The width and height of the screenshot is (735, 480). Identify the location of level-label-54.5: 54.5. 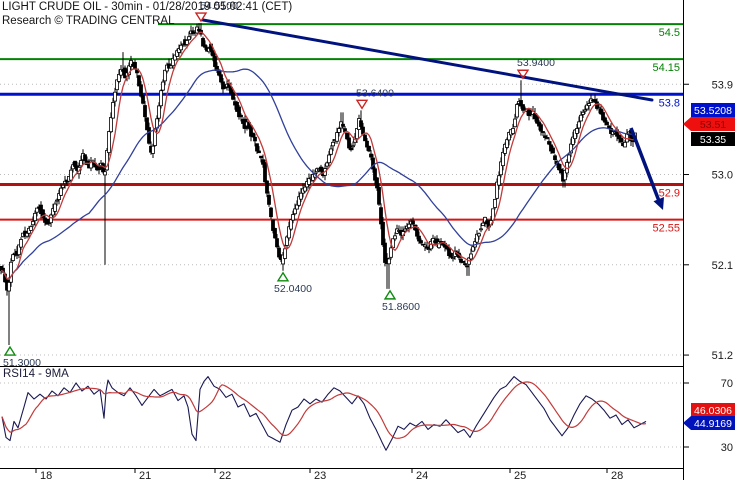
(669, 33).